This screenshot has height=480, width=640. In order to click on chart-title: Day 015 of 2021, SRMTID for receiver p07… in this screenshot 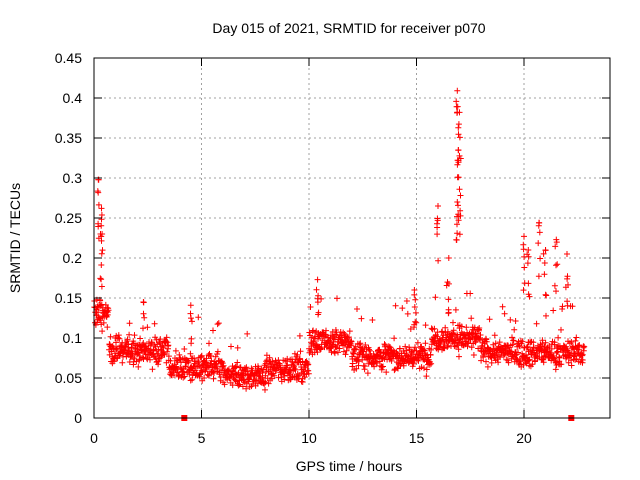, I will do `click(348, 28)`.